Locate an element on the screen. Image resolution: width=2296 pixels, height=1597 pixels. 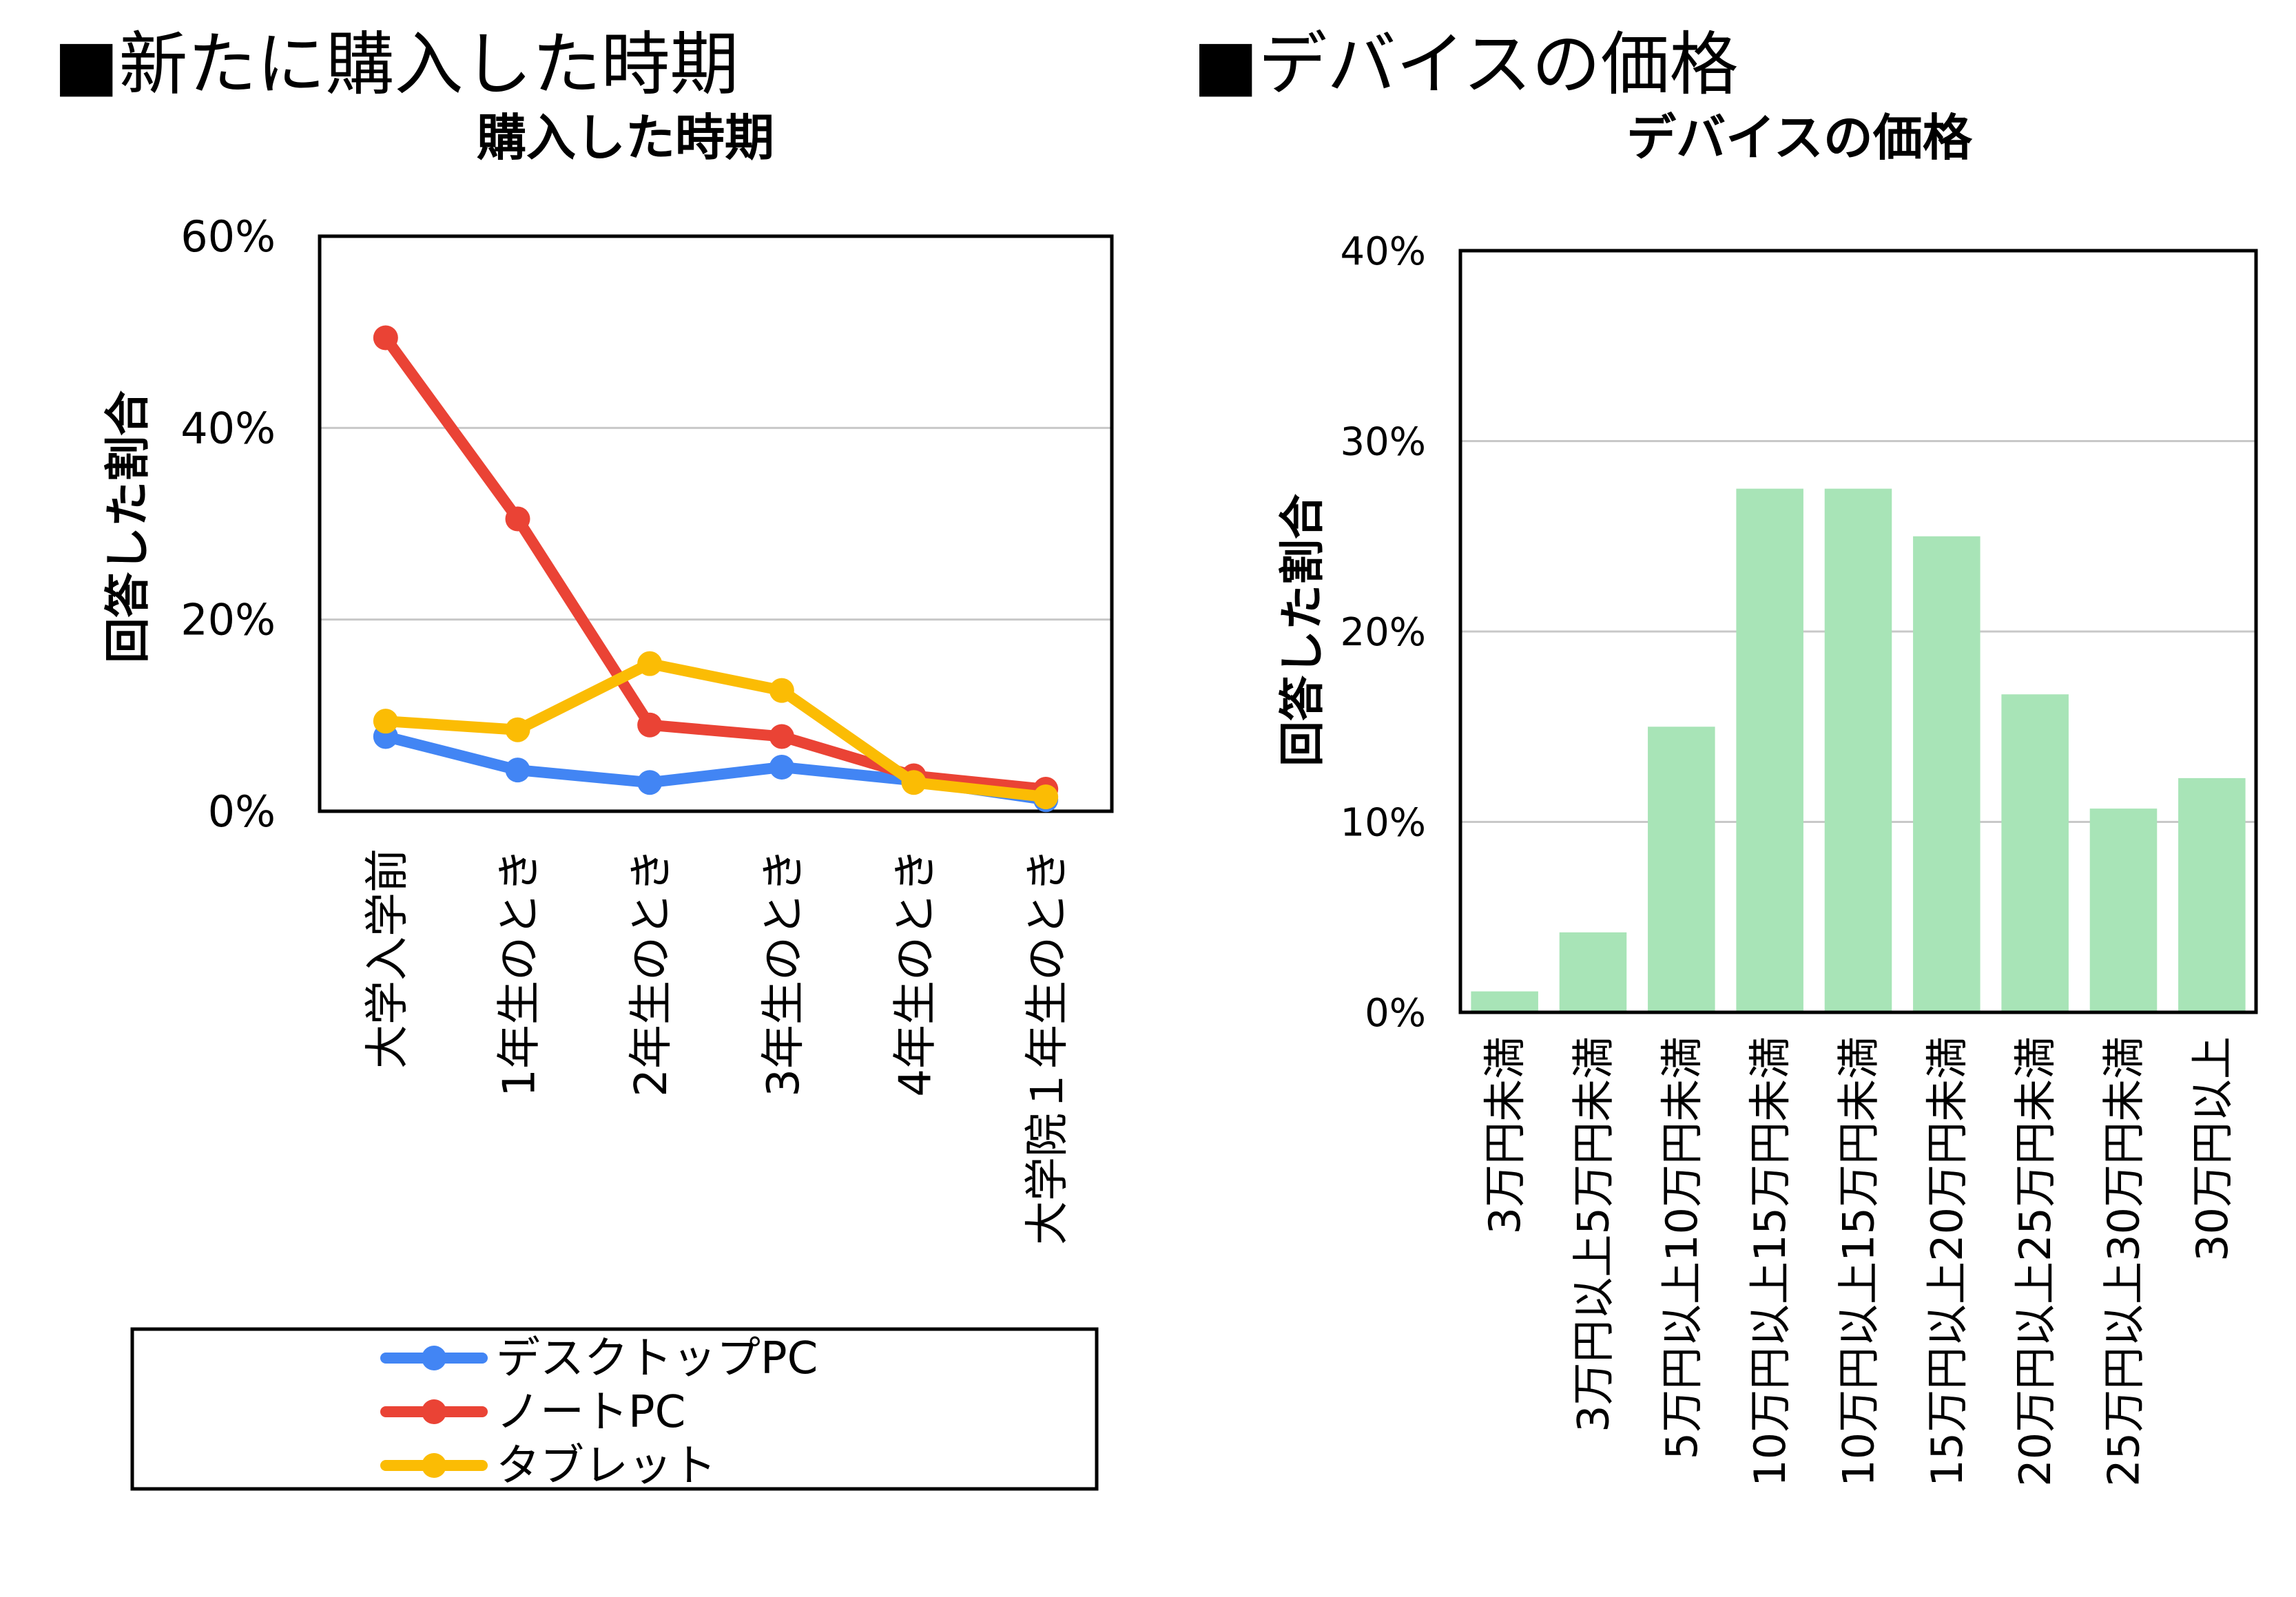
bar-chart-bars is located at coordinates (1858, 750).